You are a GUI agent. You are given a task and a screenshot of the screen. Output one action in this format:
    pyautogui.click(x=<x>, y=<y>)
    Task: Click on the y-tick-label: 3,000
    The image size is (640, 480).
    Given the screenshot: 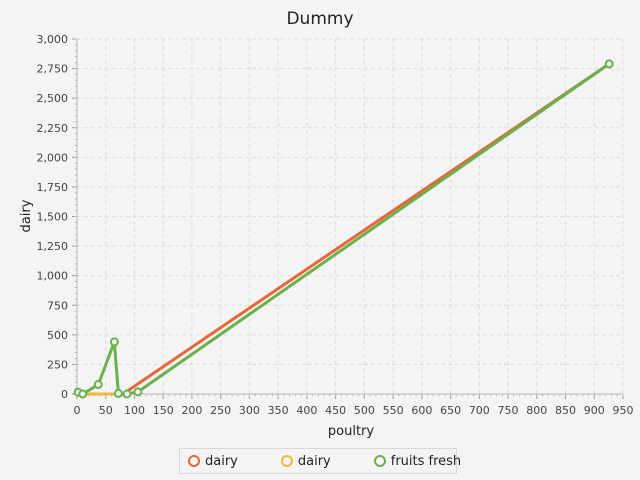 What is the action you would take?
    pyautogui.click(x=53, y=39)
    